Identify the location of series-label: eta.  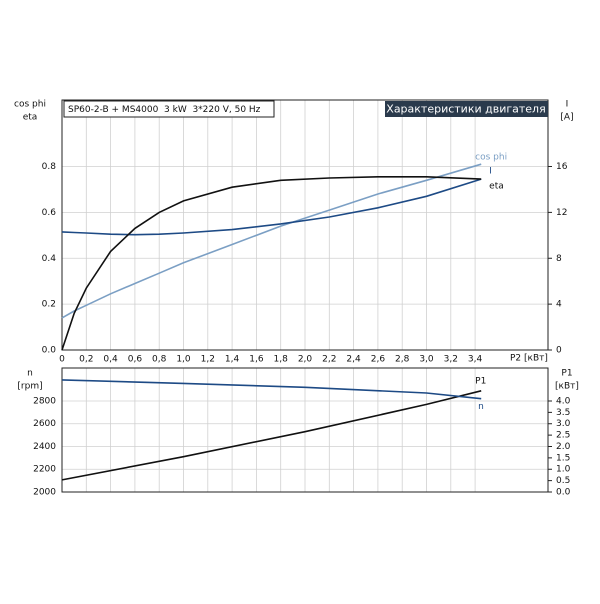
(496, 187).